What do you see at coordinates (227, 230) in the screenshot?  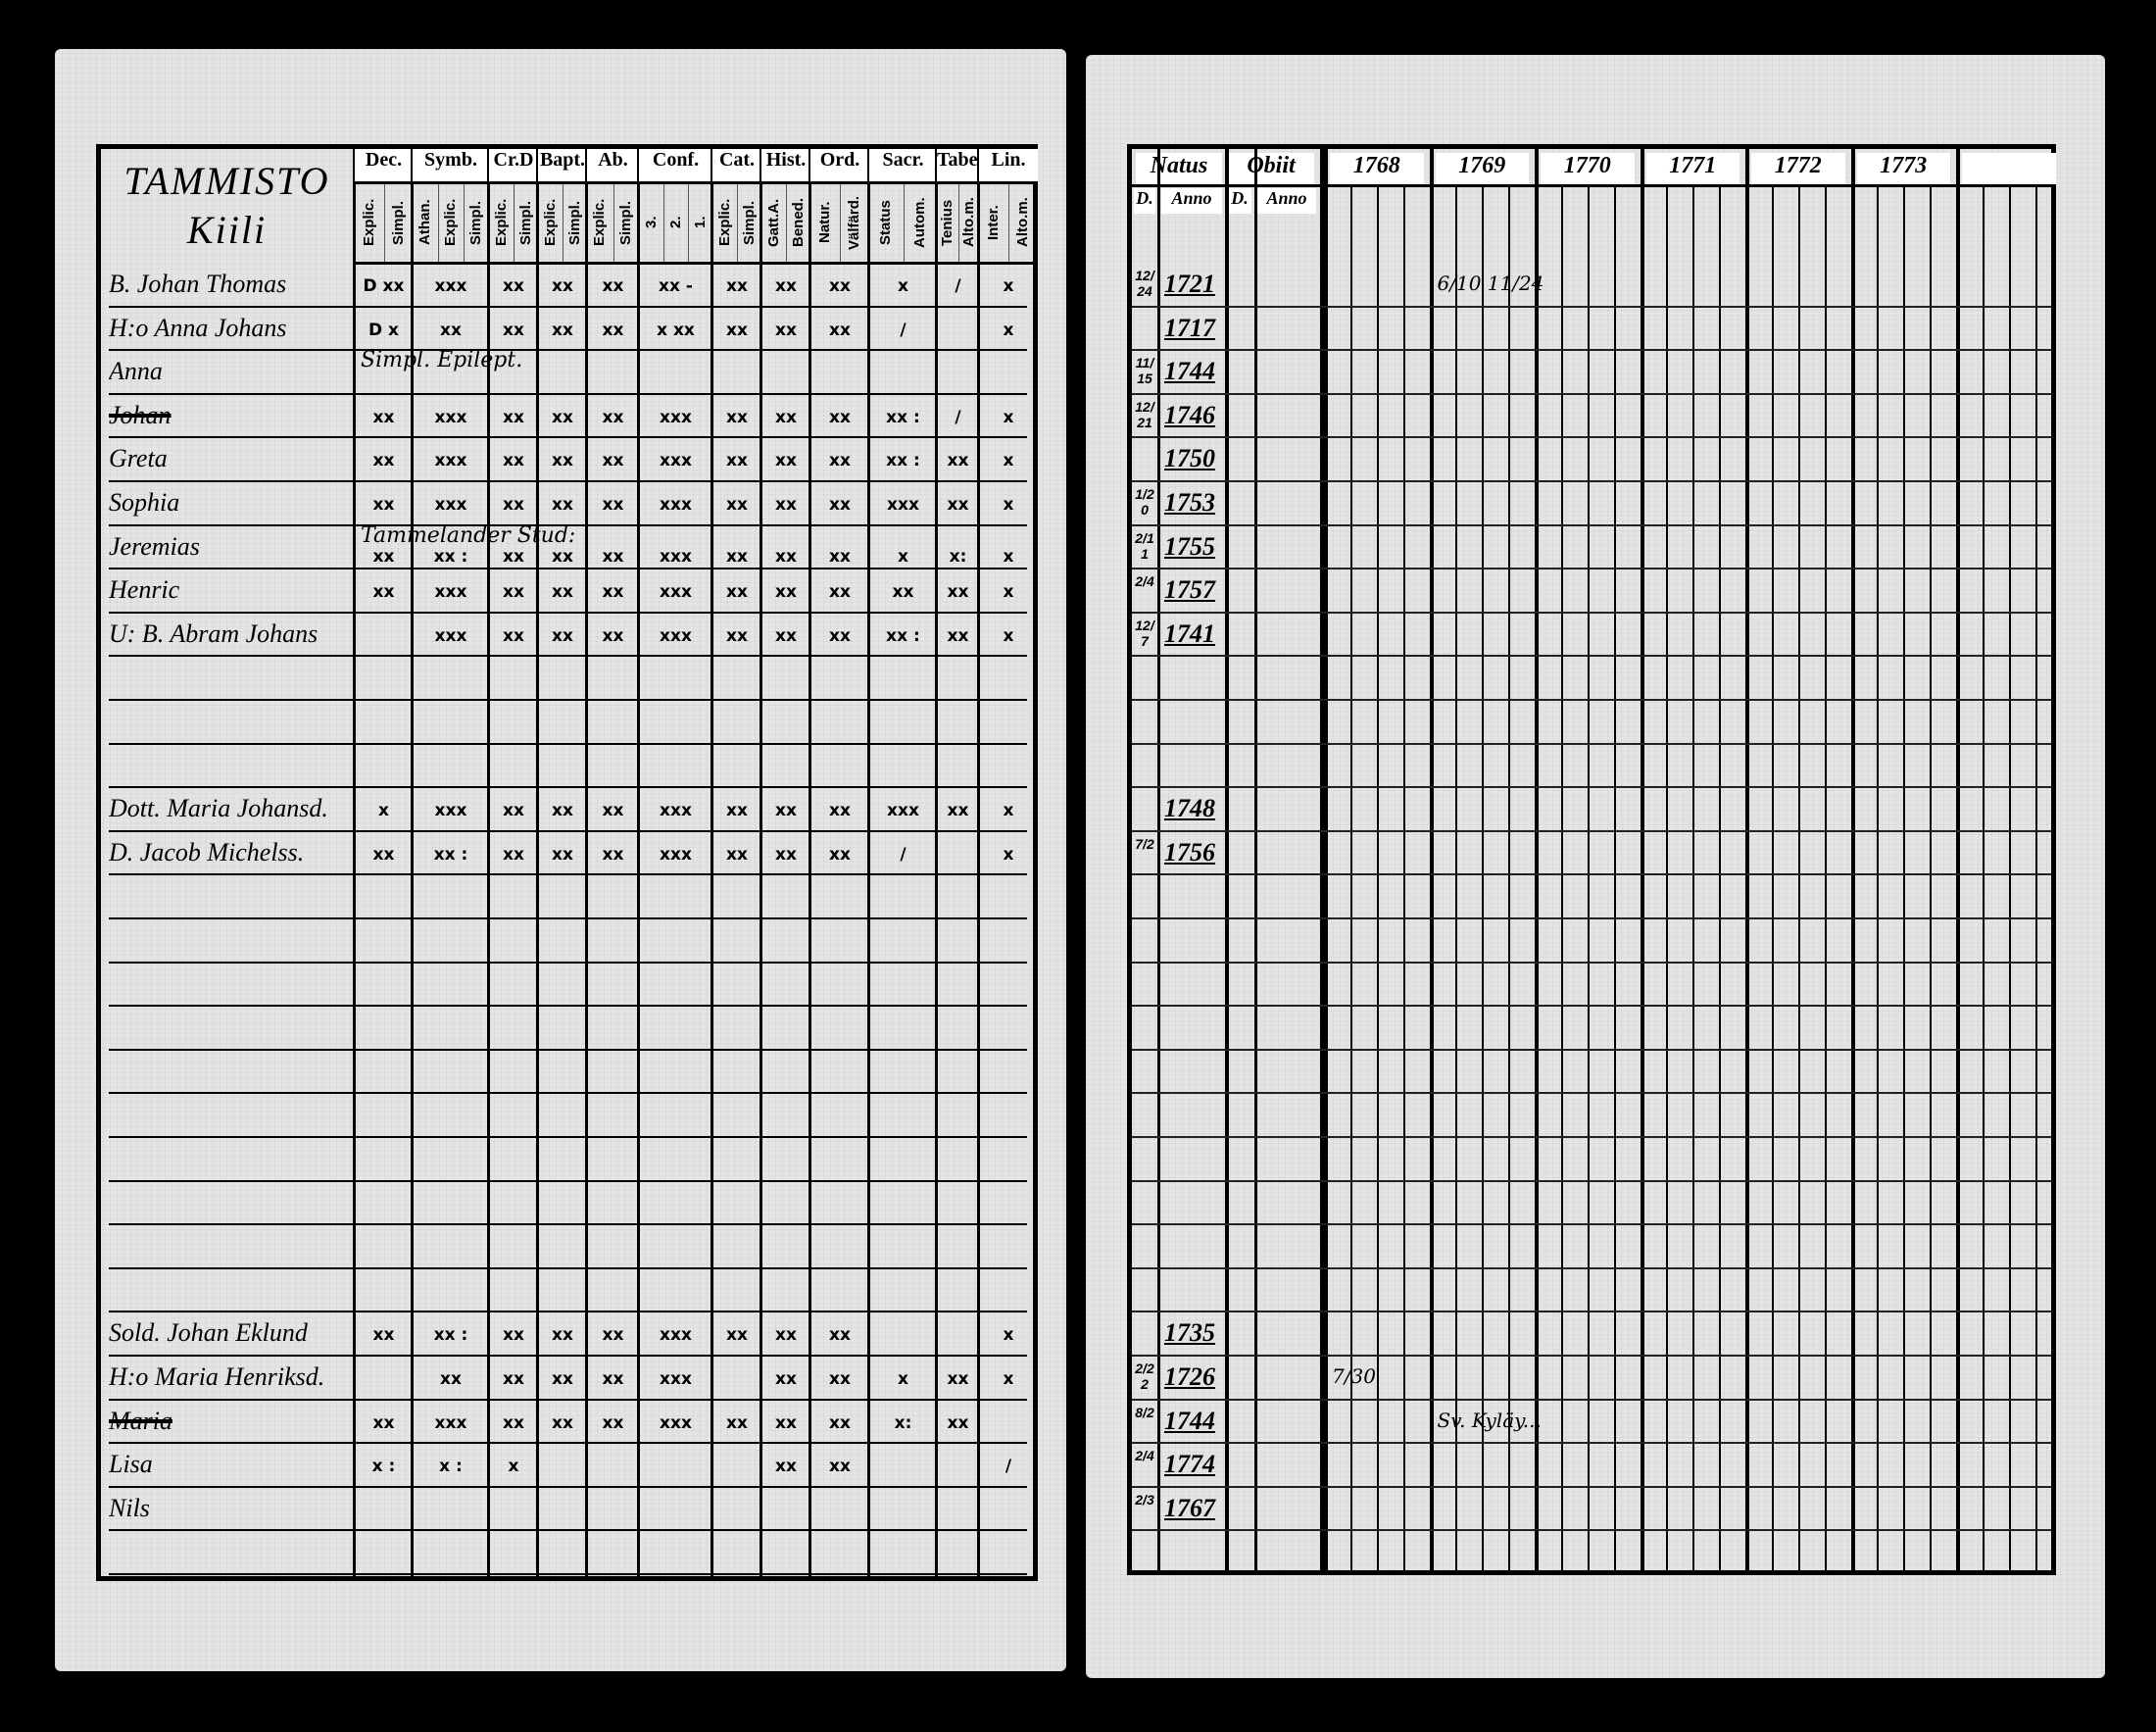 I see `place-subtitle: Kiili` at bounding box center [227, 230].